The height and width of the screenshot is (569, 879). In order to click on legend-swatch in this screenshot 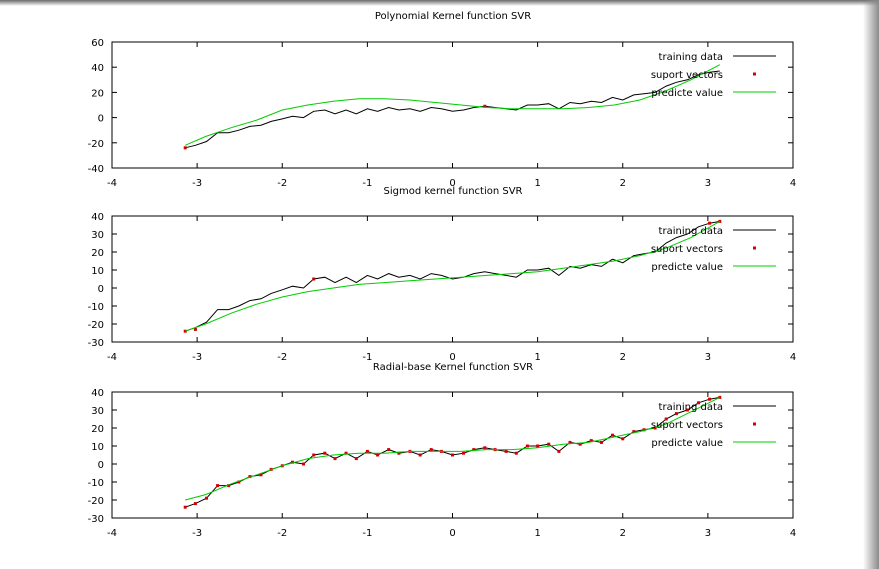, I will do `click(754, 248)`.